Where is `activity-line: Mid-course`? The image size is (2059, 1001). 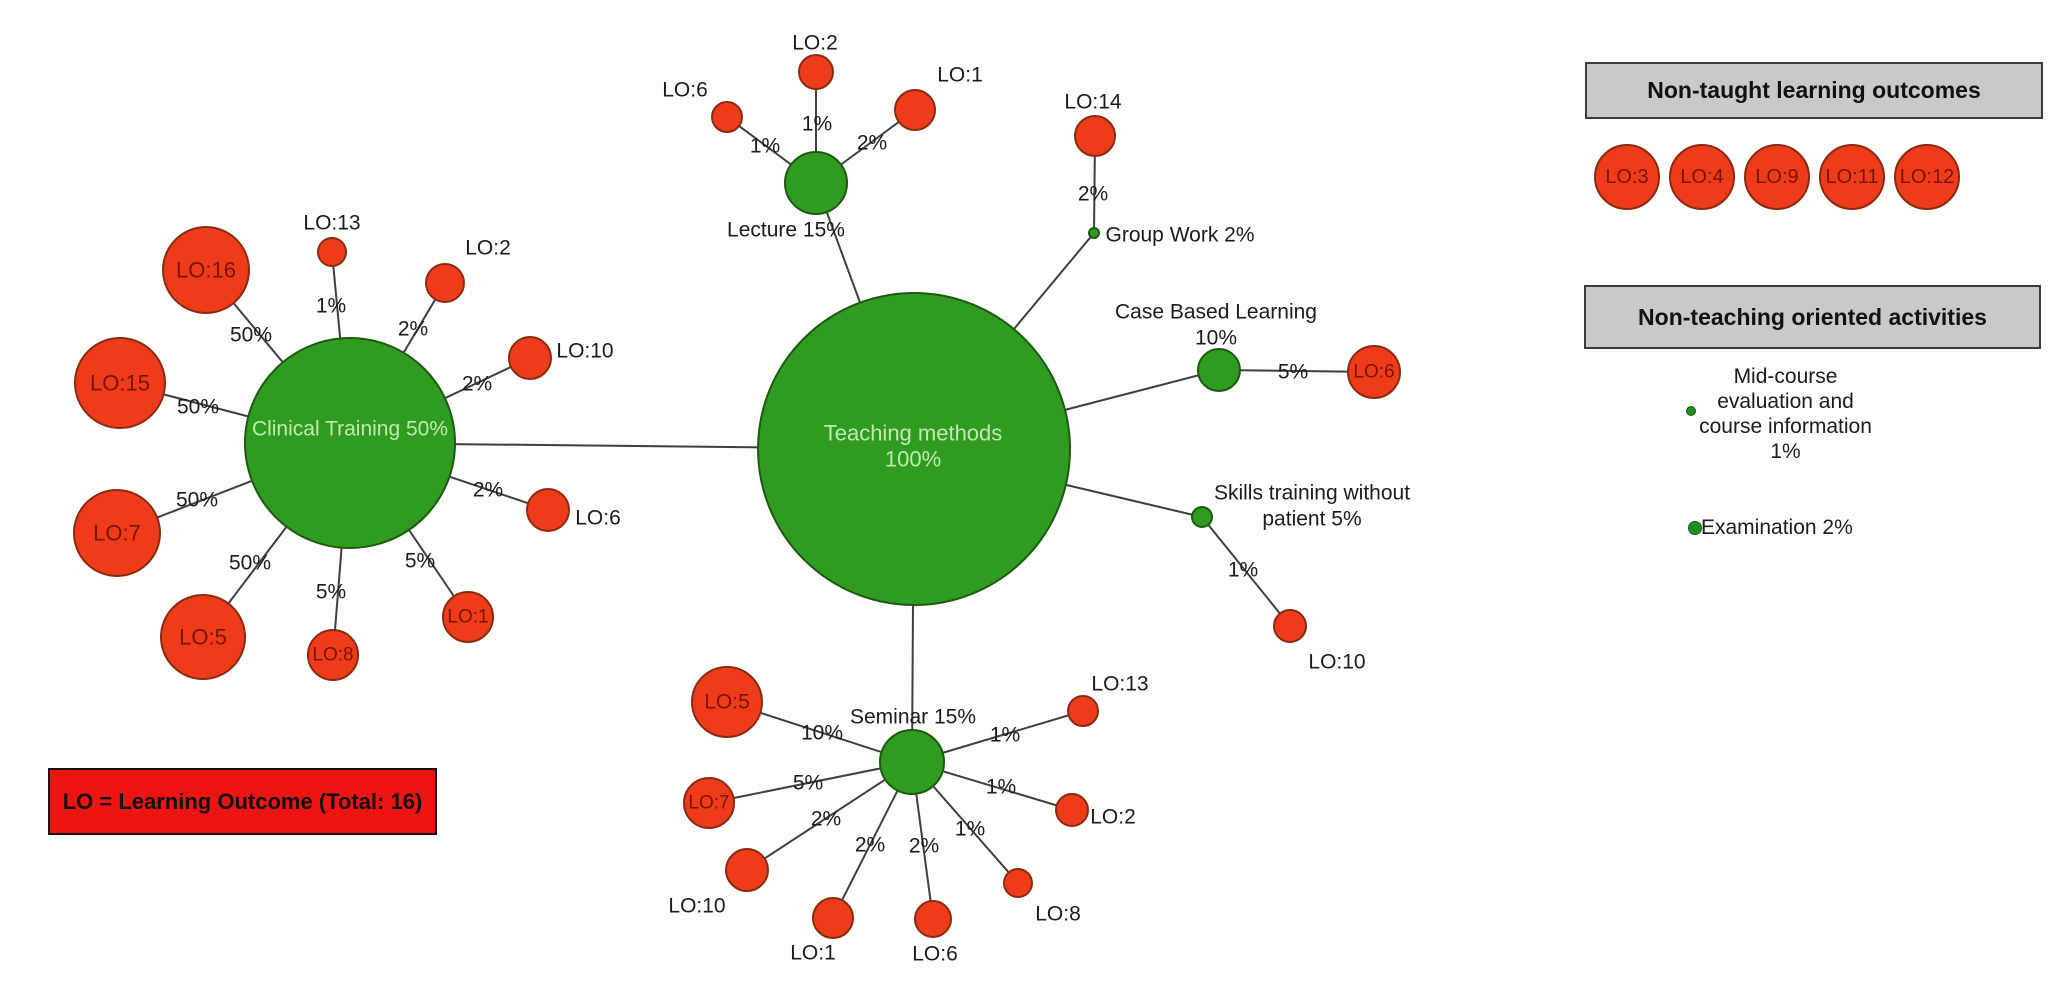 activity-line: Mid-course is located at coordinates (1785, 376).